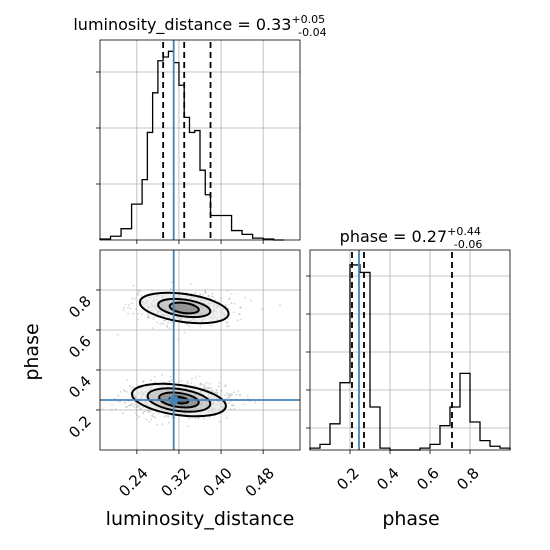  What do you see at coordinates (180, 354) in the screenshot?
I see `phase-vs-distance-contours` at bounding box center [180, 354].